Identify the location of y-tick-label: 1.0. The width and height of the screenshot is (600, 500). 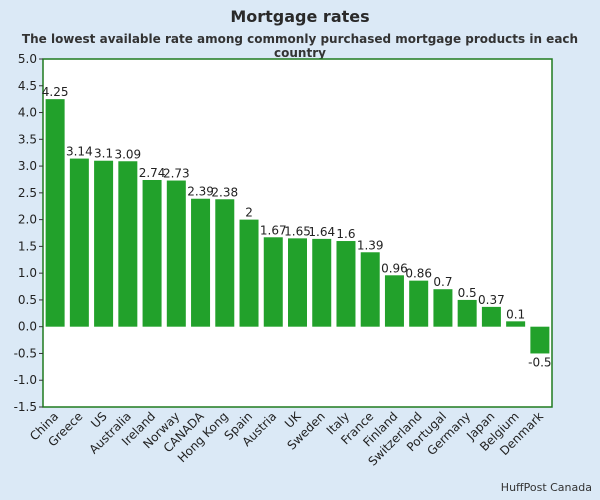
(27, 273).